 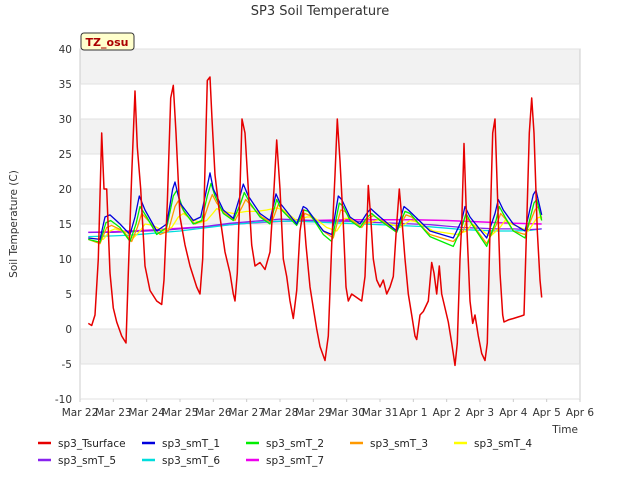 What do you see at coordinates (513, 413) in the screenshot?
I see `x-tick-label: Apr 4` at bounding box center [513, 413].